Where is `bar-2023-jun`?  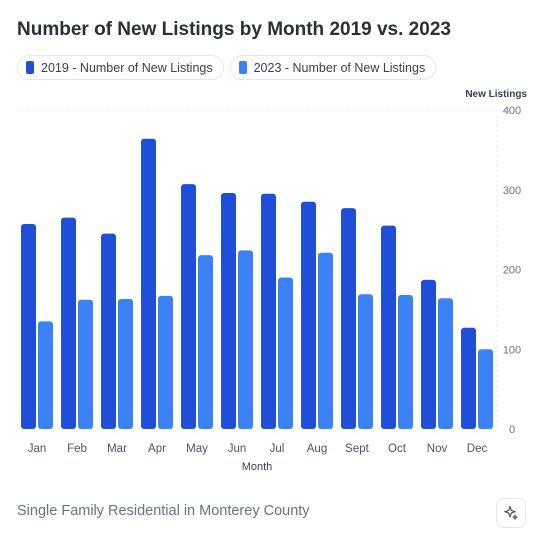
bar-2023-jun is located at coordinates (245, 339).